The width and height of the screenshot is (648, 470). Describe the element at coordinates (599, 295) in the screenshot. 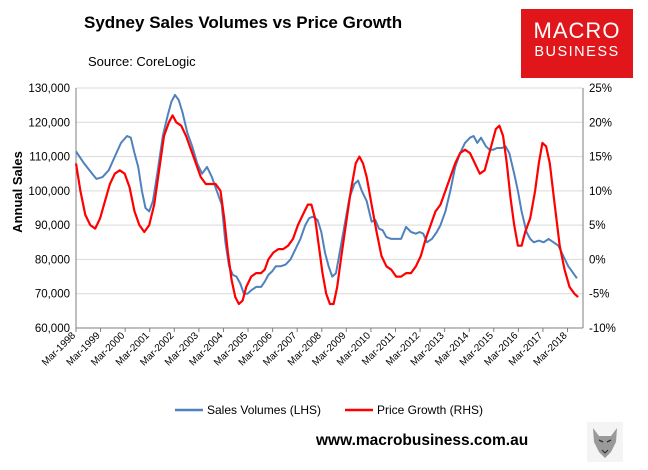

I see `y-right-tick-label: -5%` at that location.